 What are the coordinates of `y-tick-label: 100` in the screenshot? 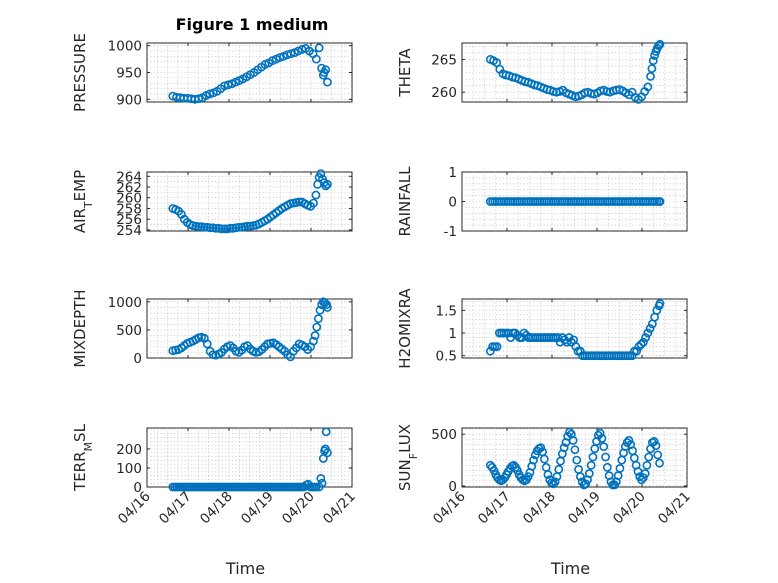 It's located at (129, 469).